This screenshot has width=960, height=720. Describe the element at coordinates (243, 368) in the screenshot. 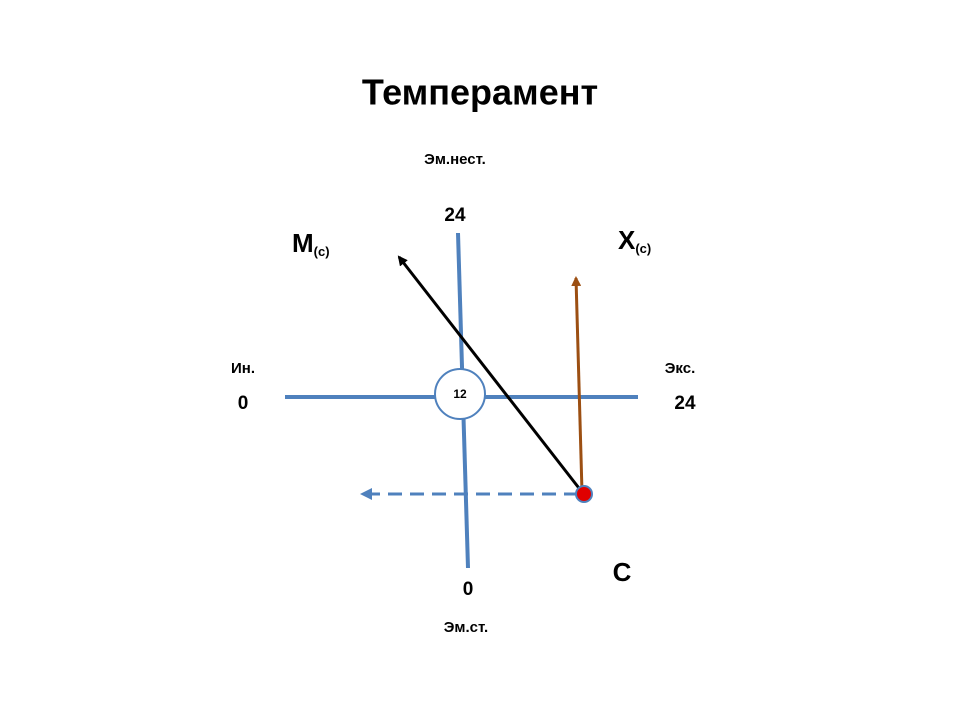

I see `left-label: Ин.` at that location.